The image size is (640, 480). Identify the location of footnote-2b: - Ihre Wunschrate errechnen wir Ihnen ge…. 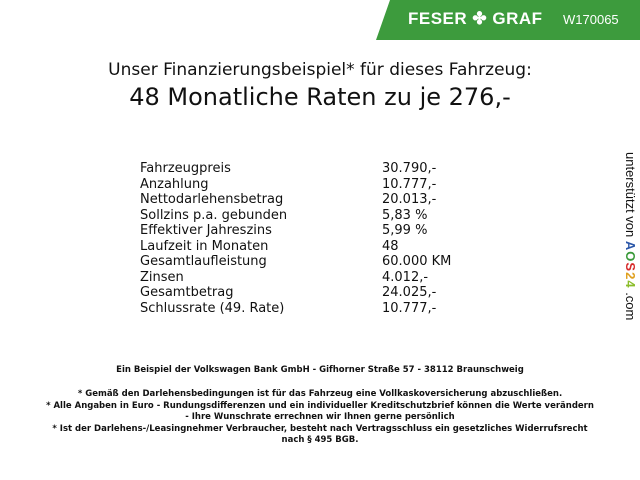
(320, 417).